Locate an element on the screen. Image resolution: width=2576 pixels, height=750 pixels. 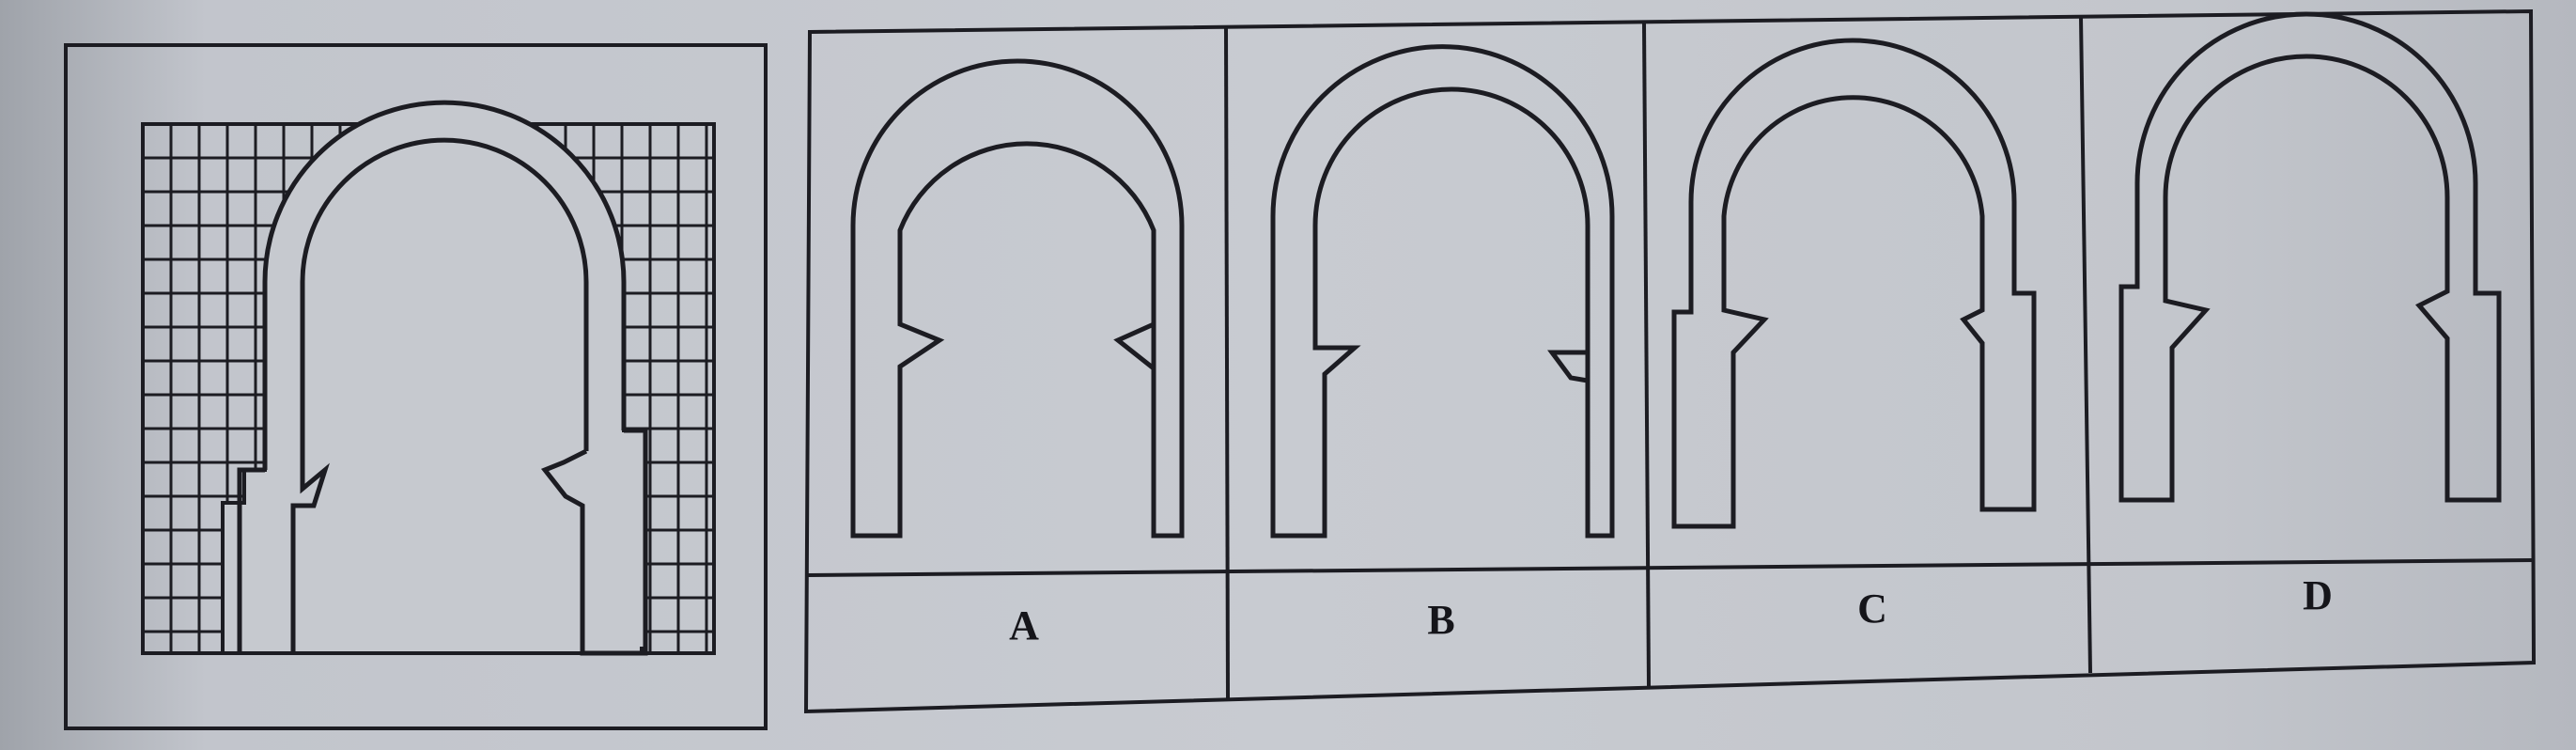
option-d-label: D is located at coordinates (2318, 595).